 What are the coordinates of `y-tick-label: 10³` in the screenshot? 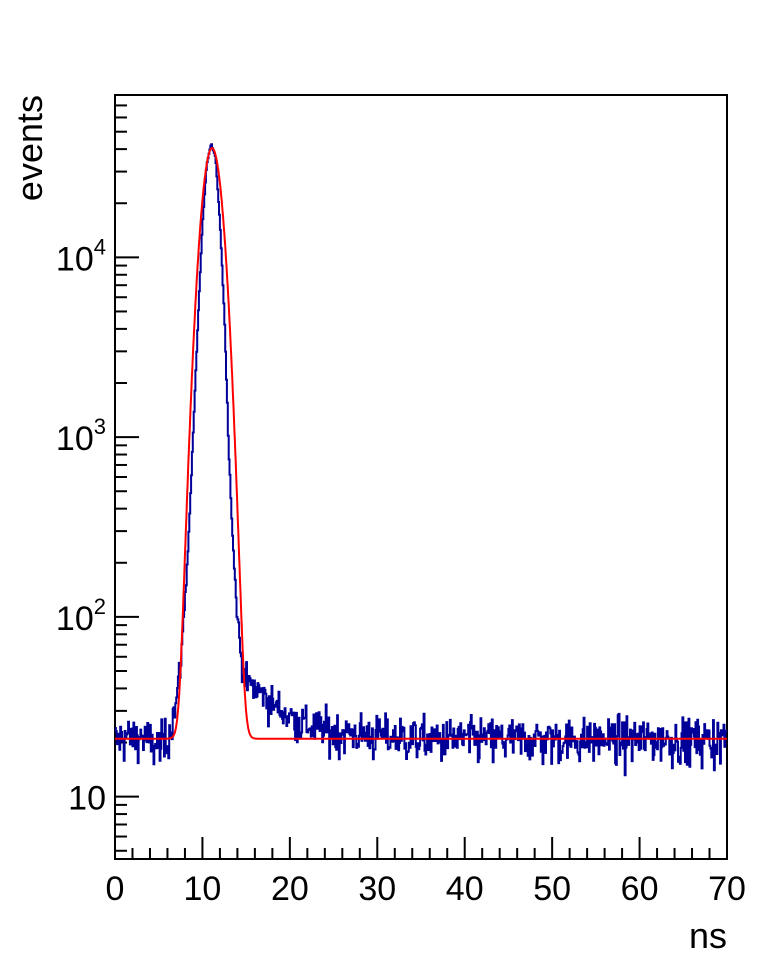 It's located at (81, 436).